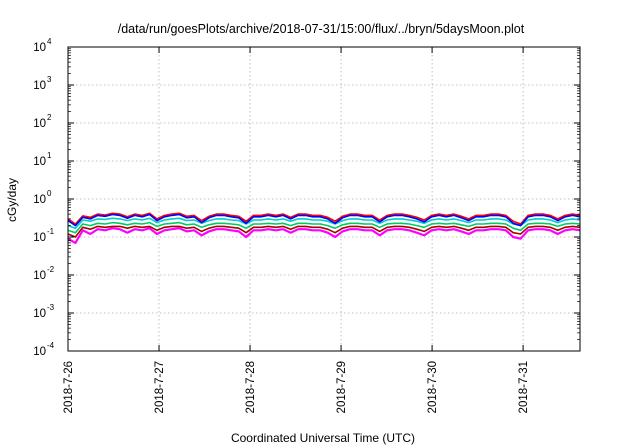 The height and width of the screenshot is (448, 640). I want to click on y-tick-label: 10³, so click(42, 83).